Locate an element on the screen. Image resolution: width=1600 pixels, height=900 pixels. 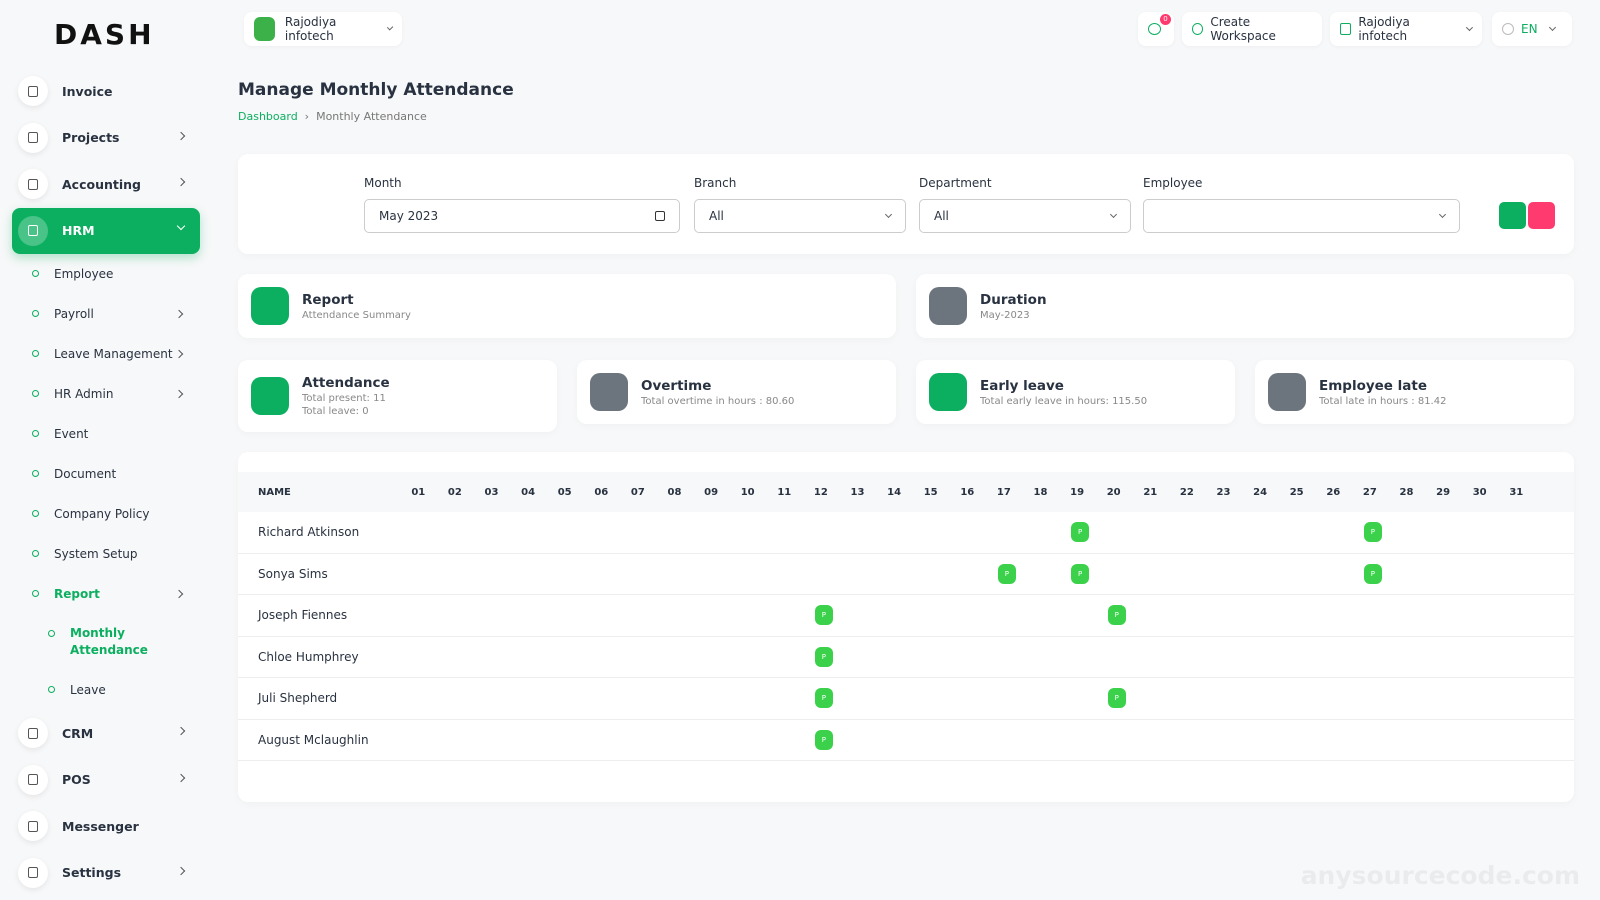
summary-card: Report Attendance Summary is located at coordinates (567, 306).